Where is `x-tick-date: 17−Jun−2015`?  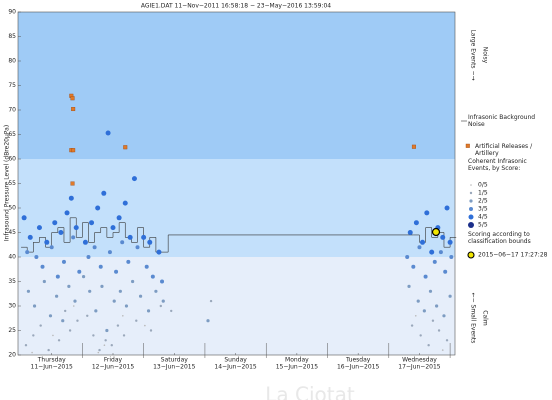 x-tick-date: 17−Jun−2015 is located at coordinates (419, 367).